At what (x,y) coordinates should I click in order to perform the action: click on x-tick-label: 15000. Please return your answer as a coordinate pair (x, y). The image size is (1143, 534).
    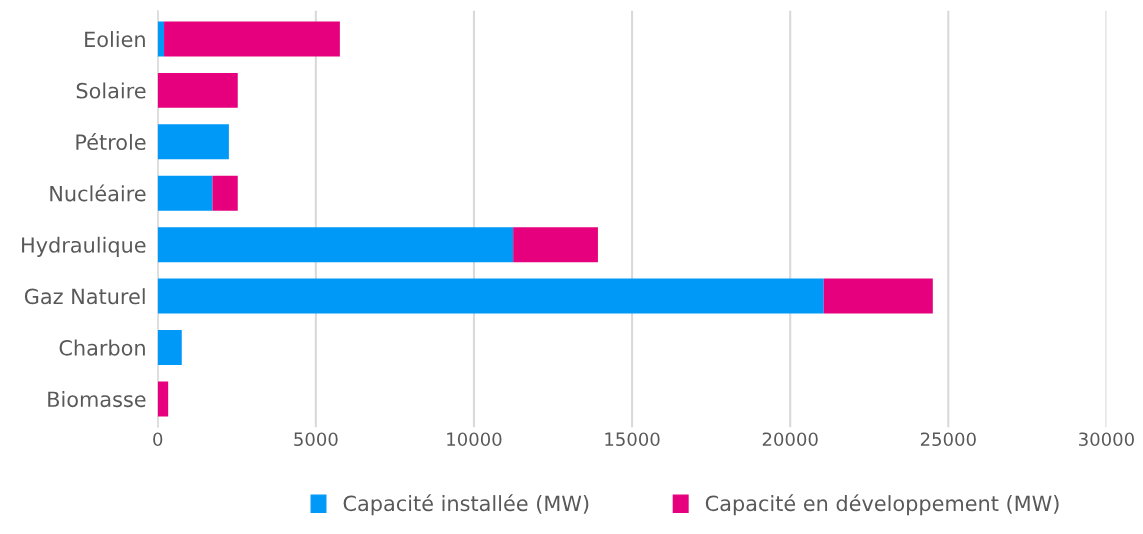
    Looking at the image, I should click on (632, 439).